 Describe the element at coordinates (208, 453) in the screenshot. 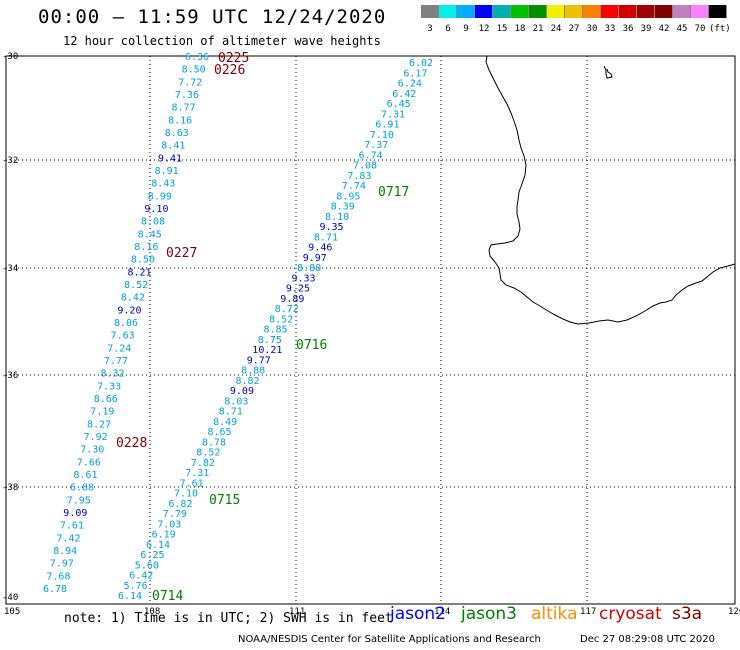

I see `right-track-value: 8.52` at that location.